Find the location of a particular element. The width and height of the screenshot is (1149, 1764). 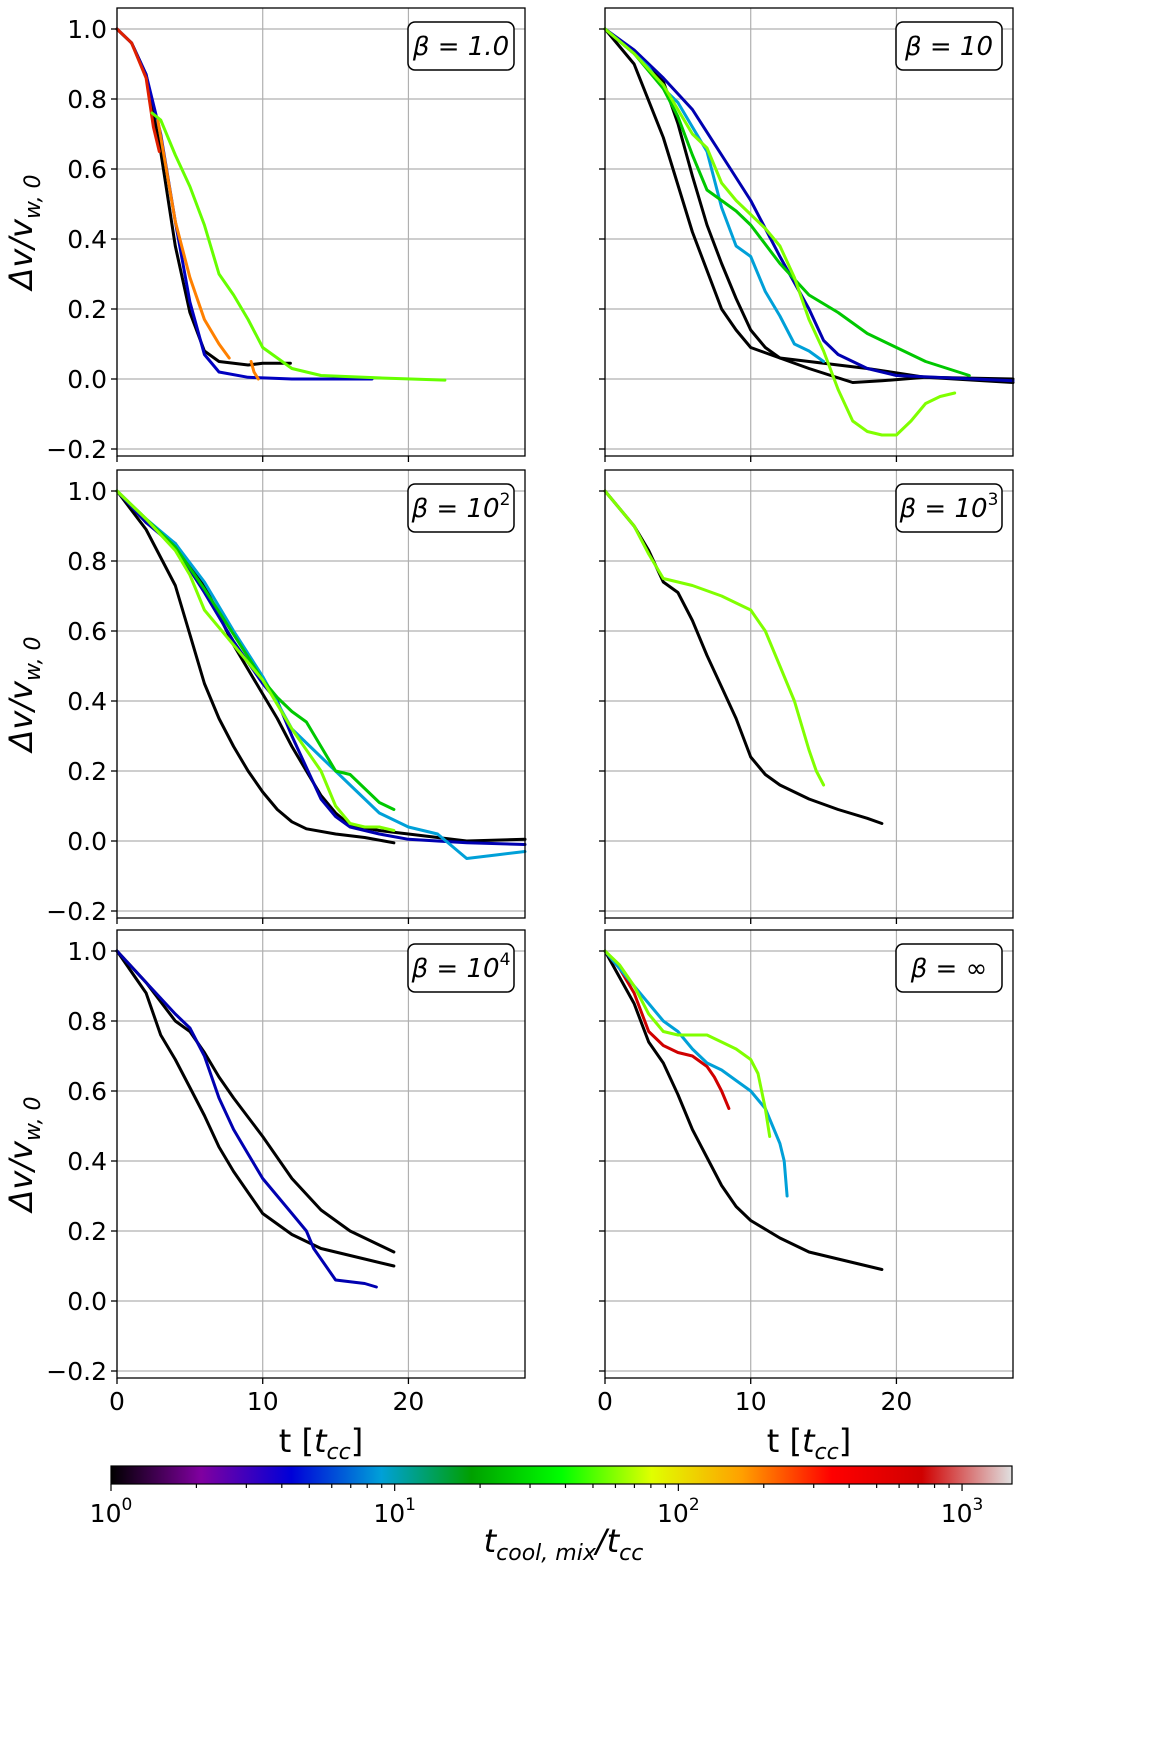

colorbar-tick-label: 10⁰ is located at coordinates (111, 1511).